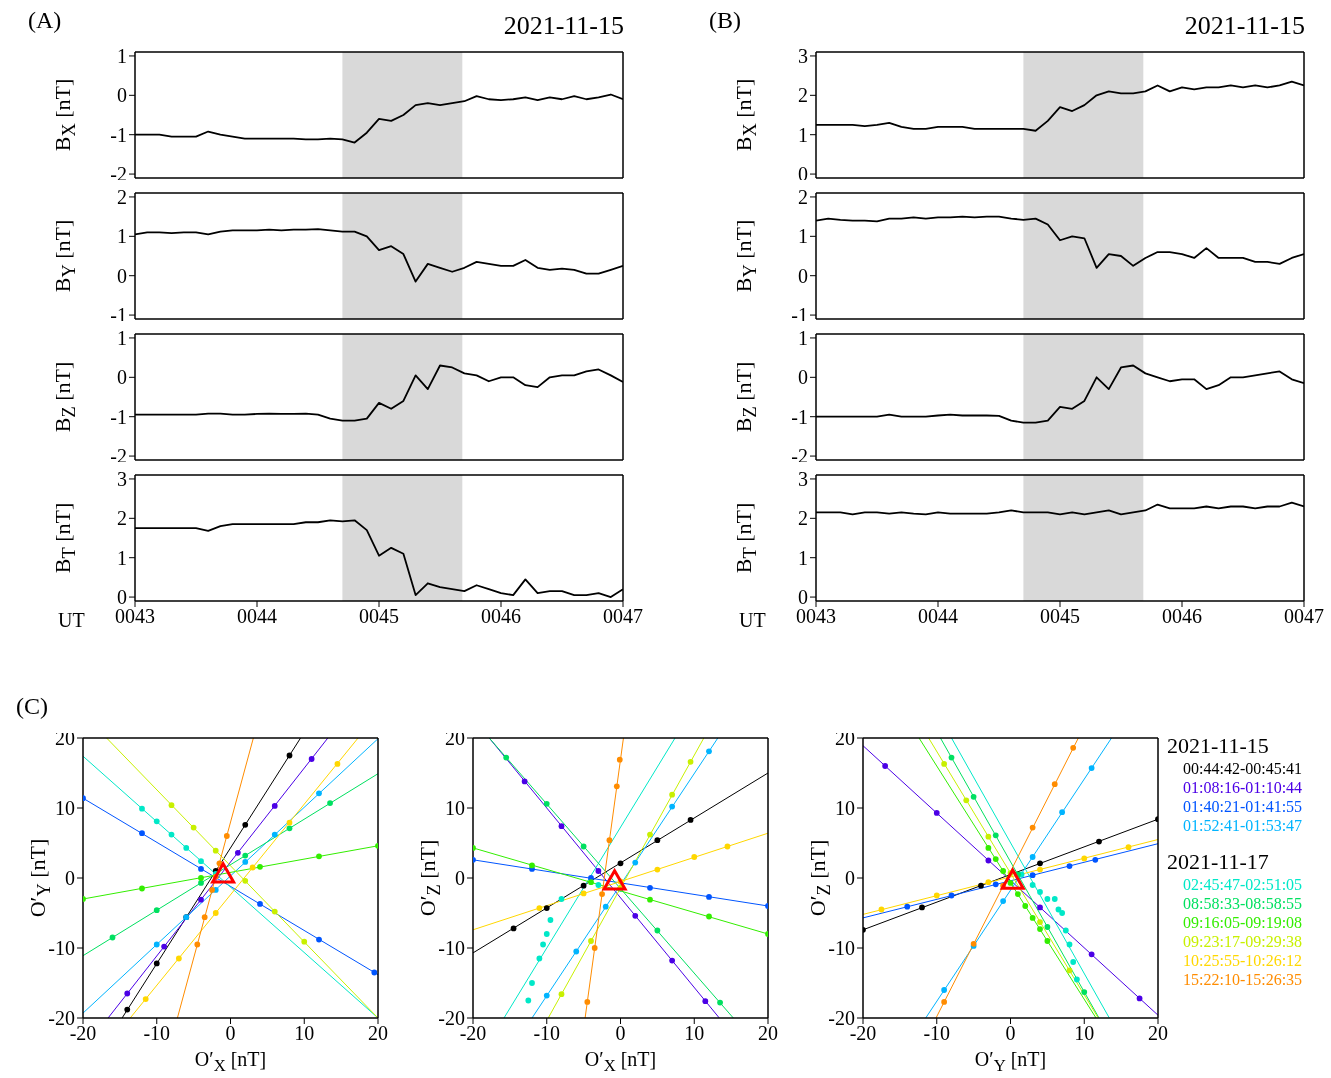  I want to click on x-axis-title: O′$_{Y}$ [nT], so click(1010, 1062).